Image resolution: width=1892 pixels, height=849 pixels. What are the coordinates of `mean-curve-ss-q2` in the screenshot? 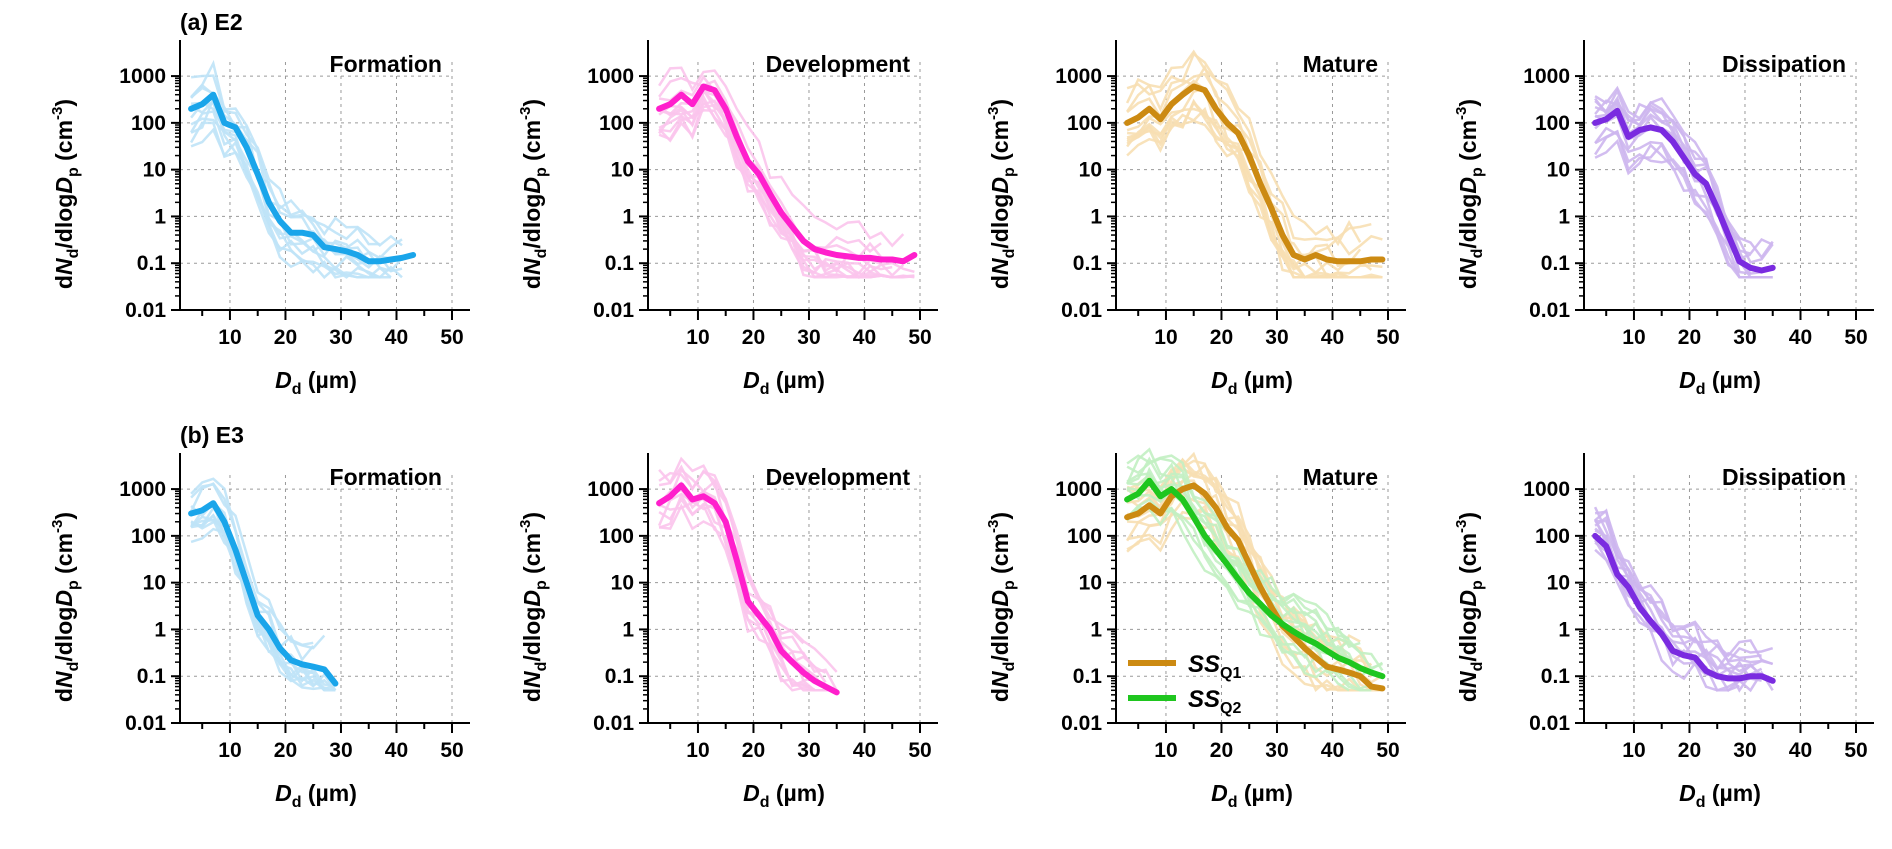 It's located at (1255, 578).